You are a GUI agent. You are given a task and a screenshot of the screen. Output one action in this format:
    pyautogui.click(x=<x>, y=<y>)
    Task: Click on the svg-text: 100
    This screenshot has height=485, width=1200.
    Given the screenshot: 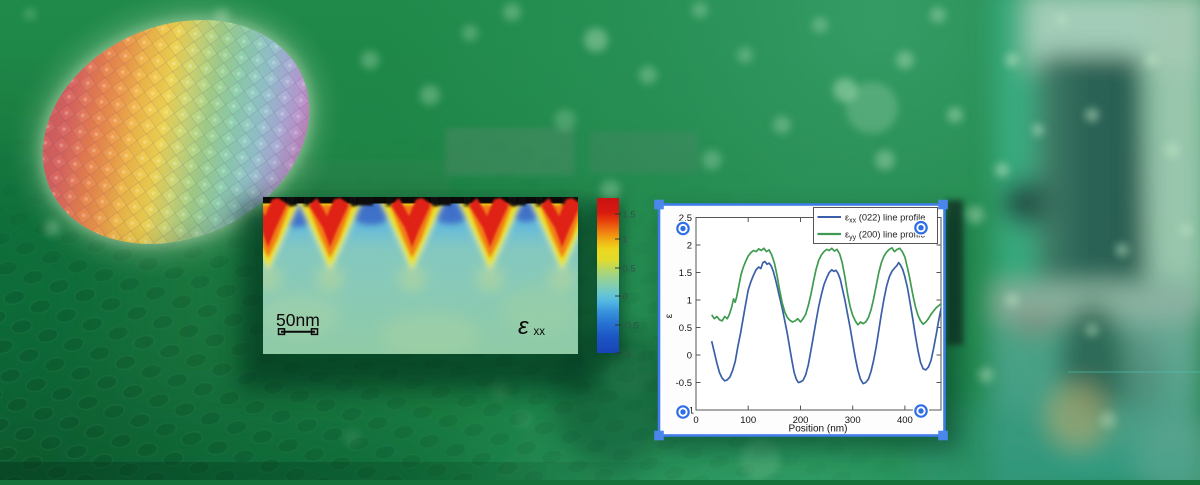 What is the action you would take?
    pyautogui.click(x=748, y=420)
    